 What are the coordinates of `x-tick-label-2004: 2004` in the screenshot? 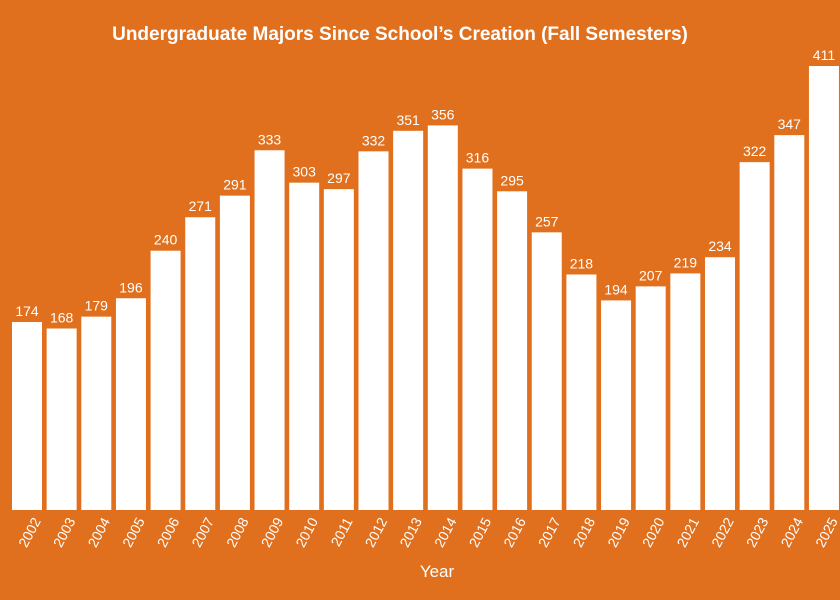 It's located at (98, 532).